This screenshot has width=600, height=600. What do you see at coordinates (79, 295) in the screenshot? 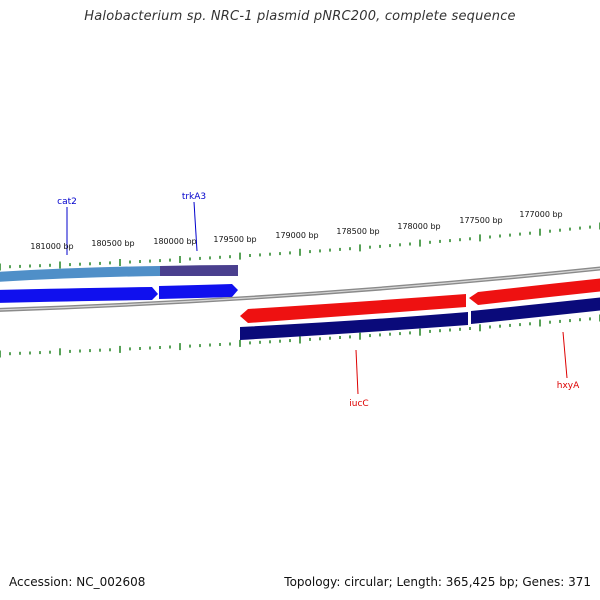
I see `forward-gene-arrow-cat2` at bounding box center [79, 295].